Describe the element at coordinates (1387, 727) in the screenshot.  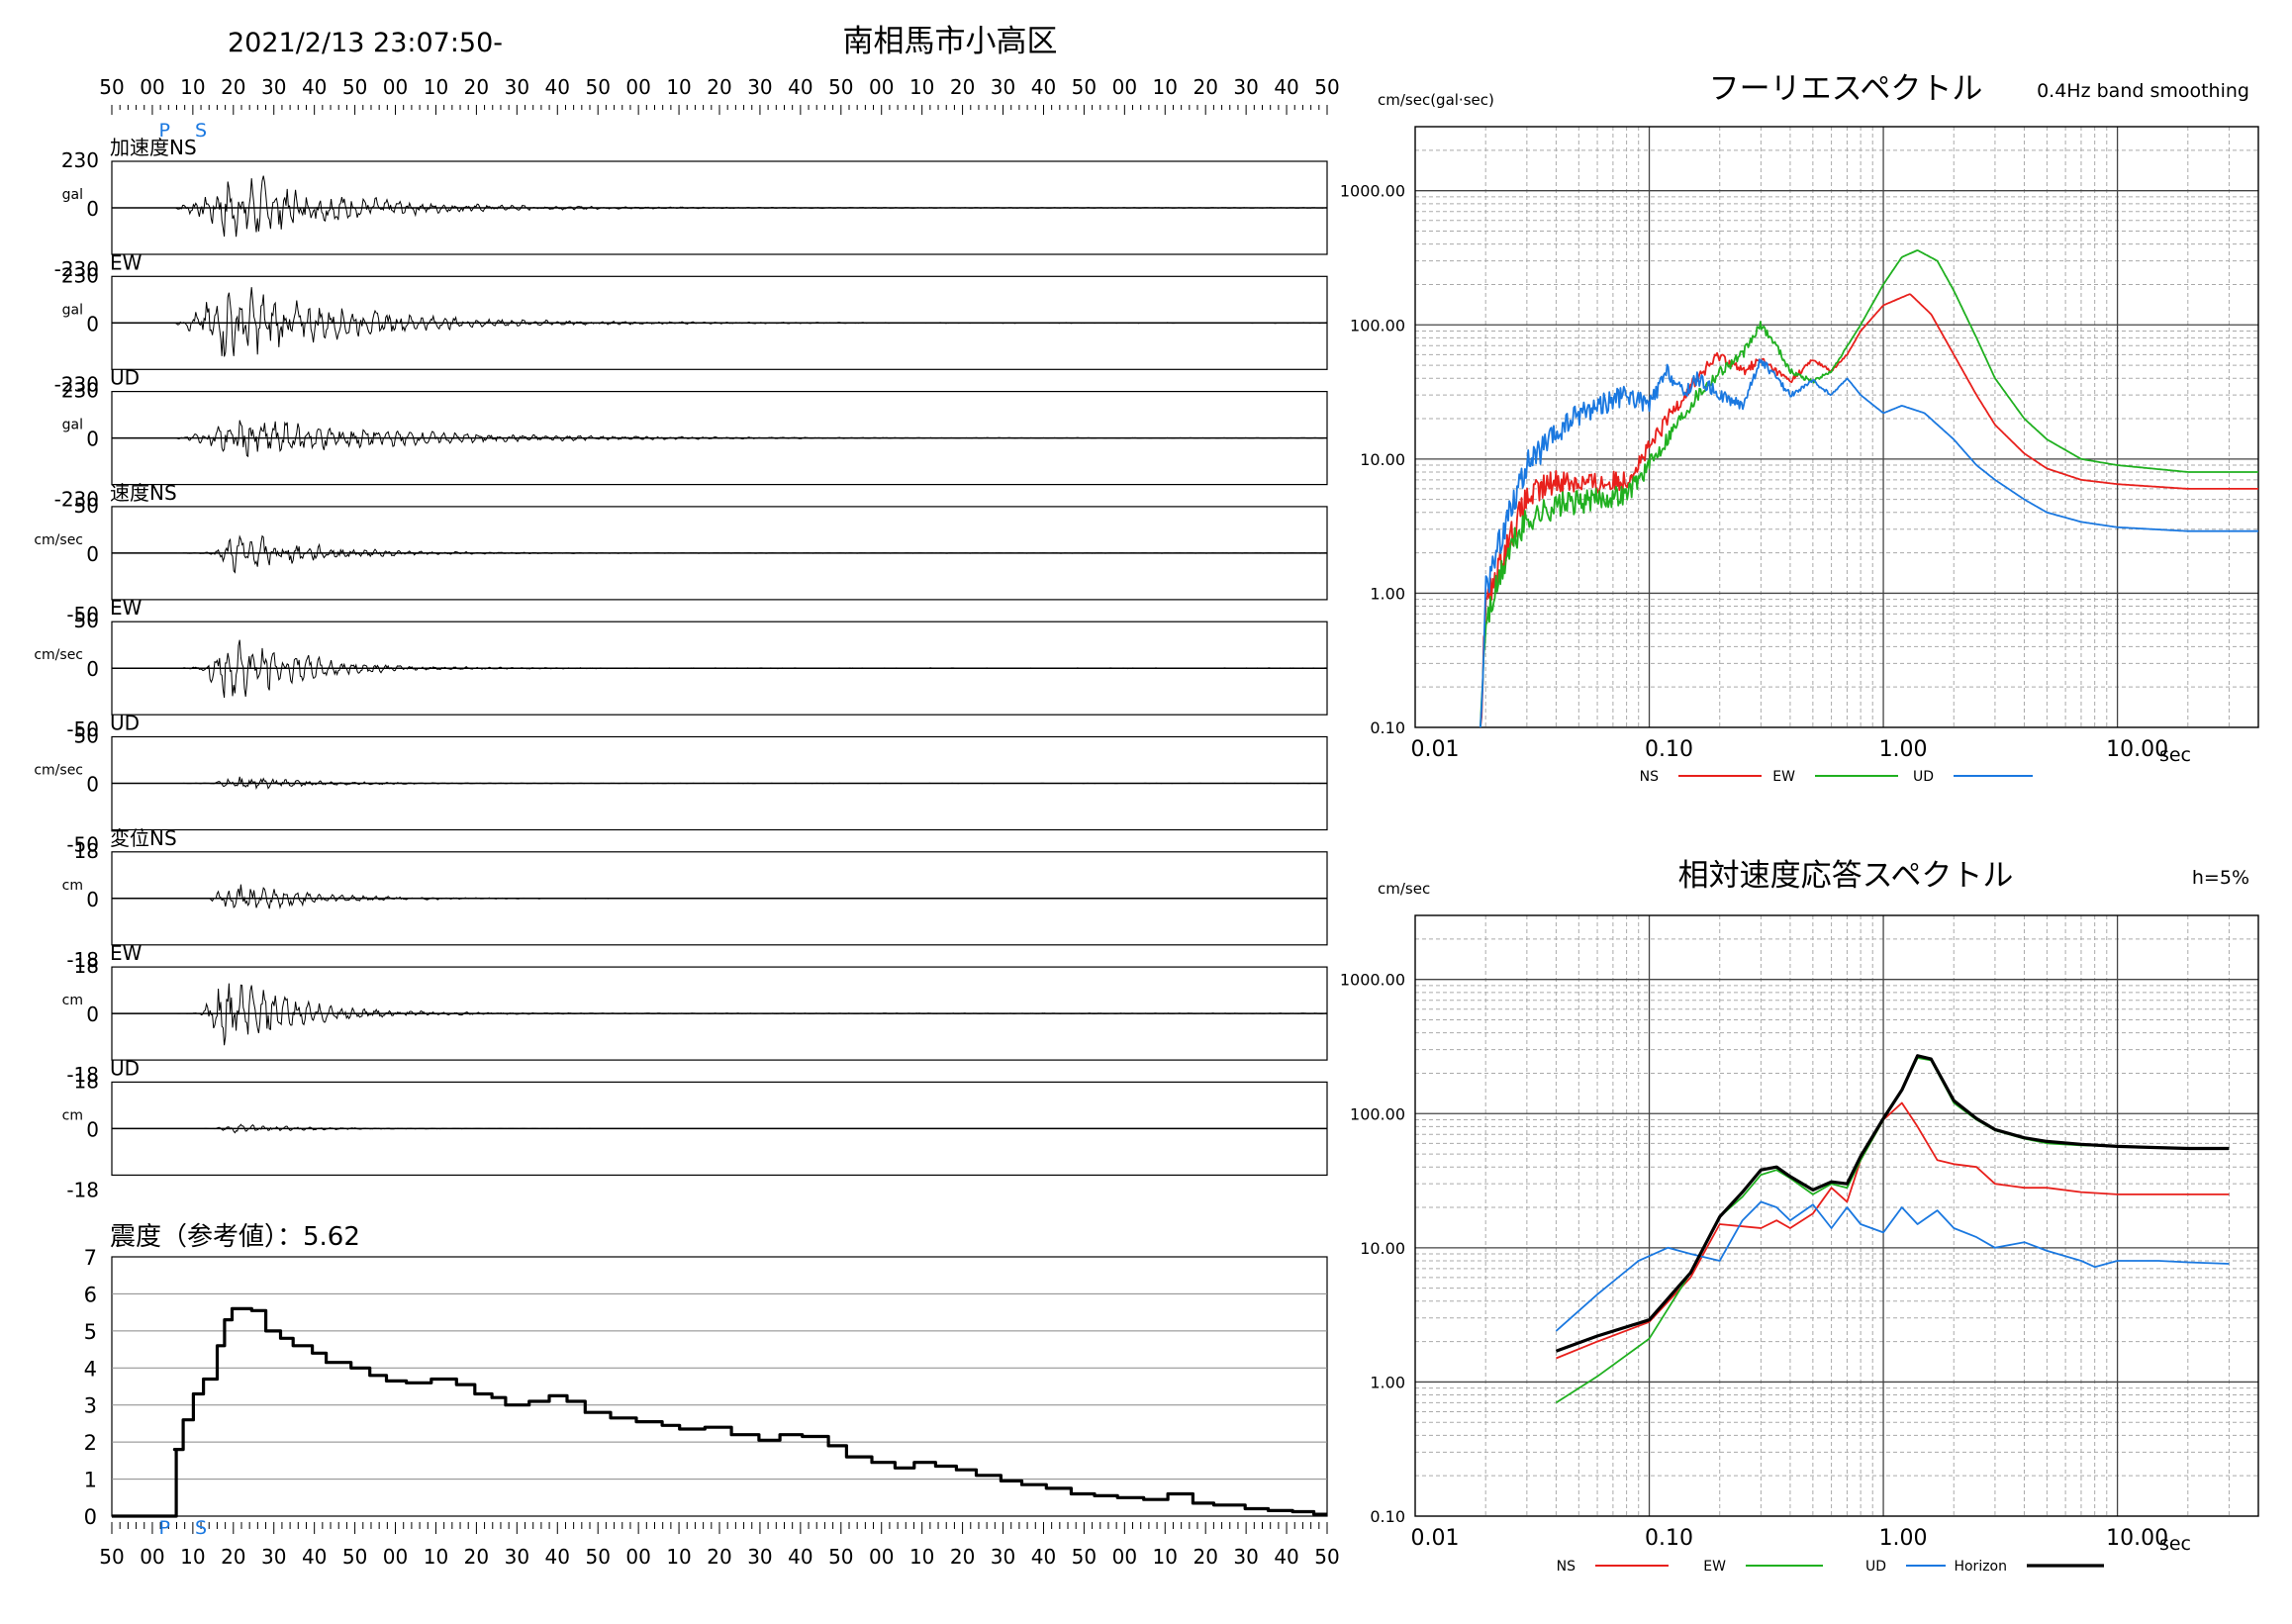
I see `y-tick-label: 0.10` at that location.